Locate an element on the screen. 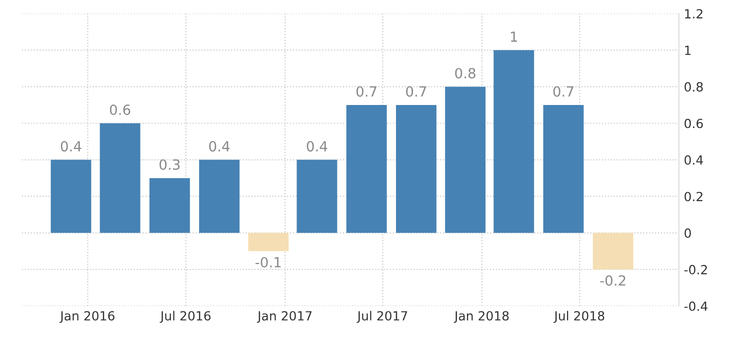 The image size is (730, 340). data-label: 0.6 is located at coordinates (120, 110).